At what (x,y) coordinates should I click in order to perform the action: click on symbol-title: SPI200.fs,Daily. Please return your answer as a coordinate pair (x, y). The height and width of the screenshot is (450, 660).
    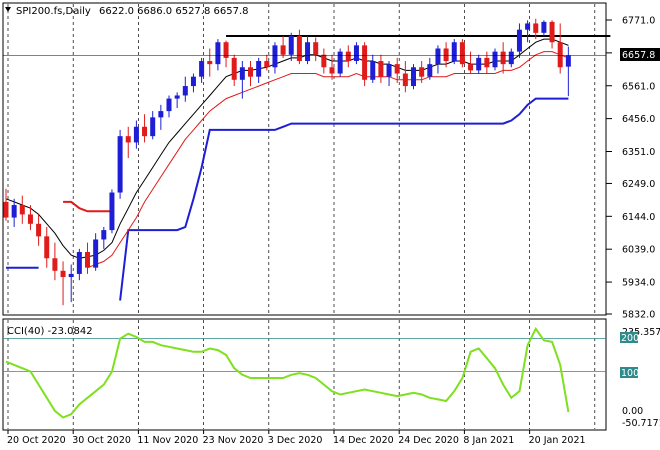
    Looking at the image, I should click on (53, 11).